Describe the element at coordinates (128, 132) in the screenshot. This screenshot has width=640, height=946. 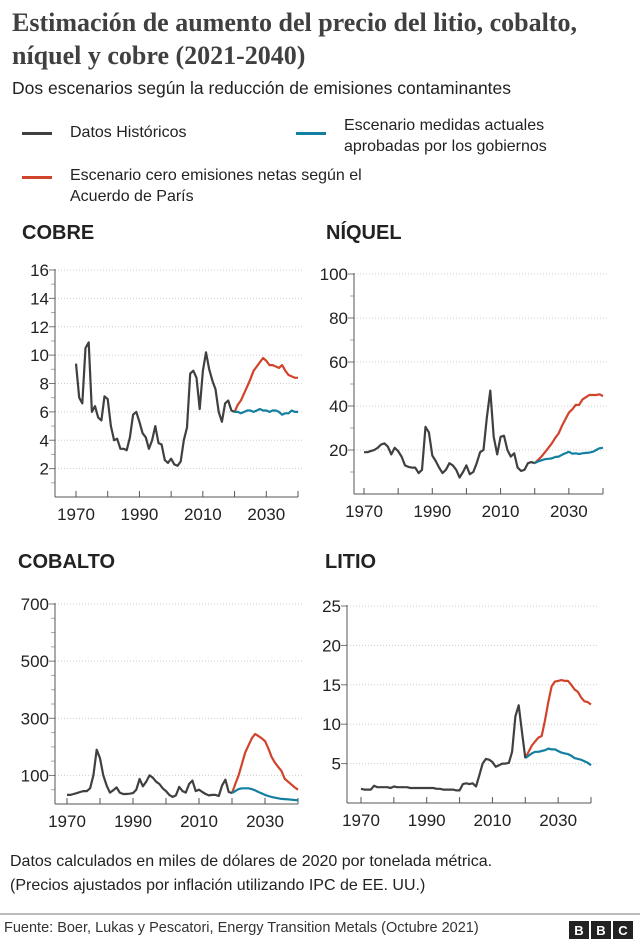
I see `legend-label-historical: Datos Históricos` at that location.